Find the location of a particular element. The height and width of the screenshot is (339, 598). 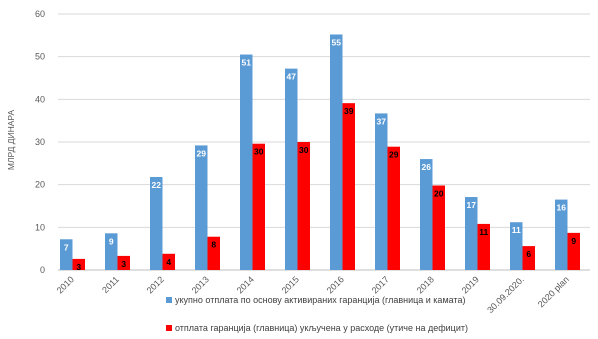

data-label-series-2: 4 is located at coordinates (168, 262).